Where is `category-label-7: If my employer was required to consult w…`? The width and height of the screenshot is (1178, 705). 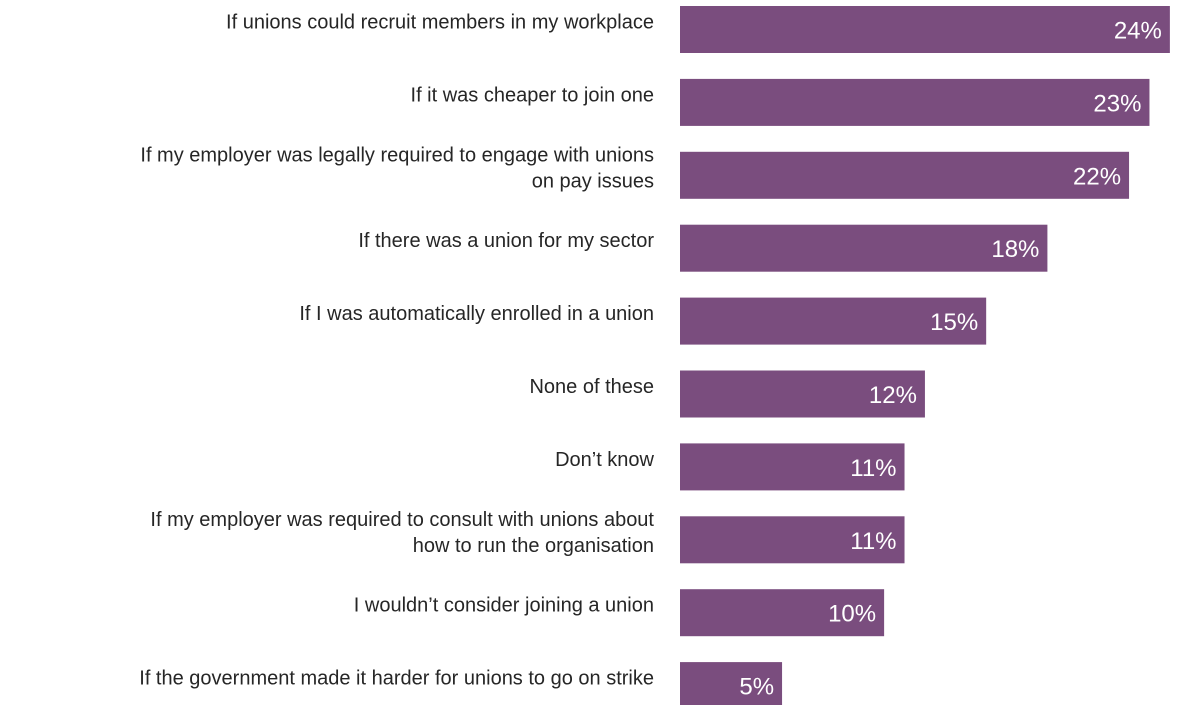
category-label-7: If my employer was required to consult w… is located at coordinates (402, 533).